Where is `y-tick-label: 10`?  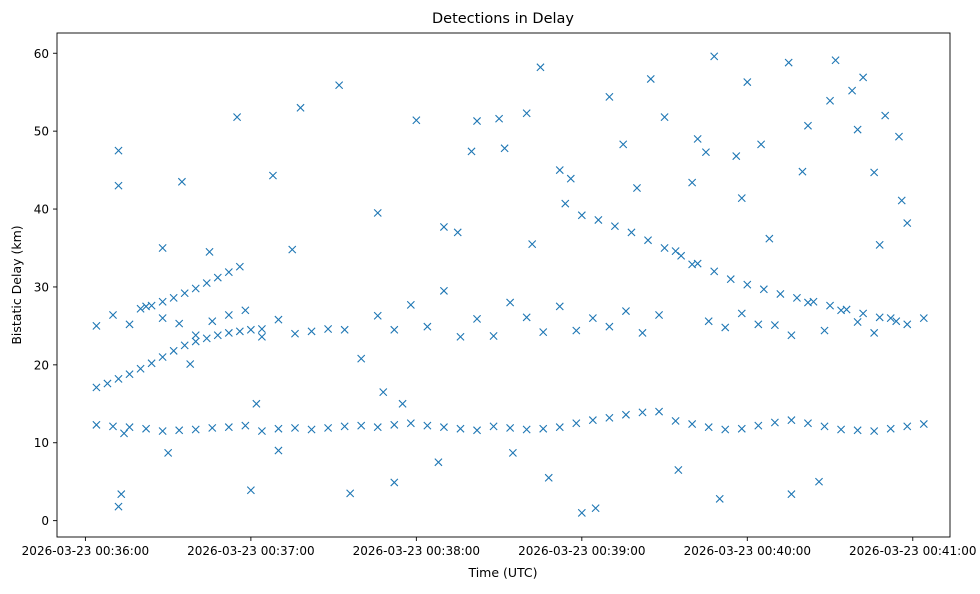
y-tick-label: 10 is located at coordinates (41, 443).